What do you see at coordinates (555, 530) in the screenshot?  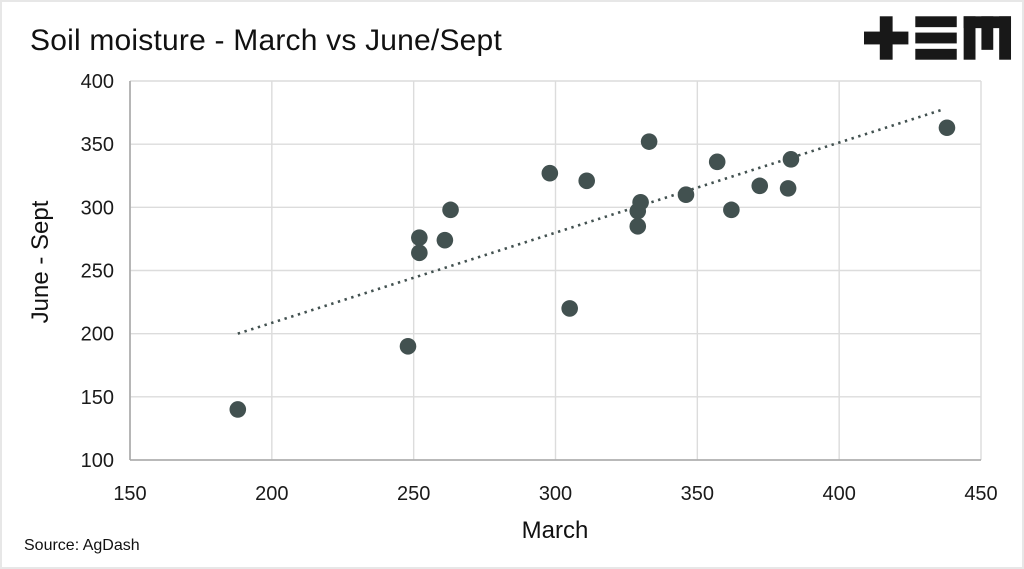 I see `x-axis-title: March` at bounding box center [555, 530].